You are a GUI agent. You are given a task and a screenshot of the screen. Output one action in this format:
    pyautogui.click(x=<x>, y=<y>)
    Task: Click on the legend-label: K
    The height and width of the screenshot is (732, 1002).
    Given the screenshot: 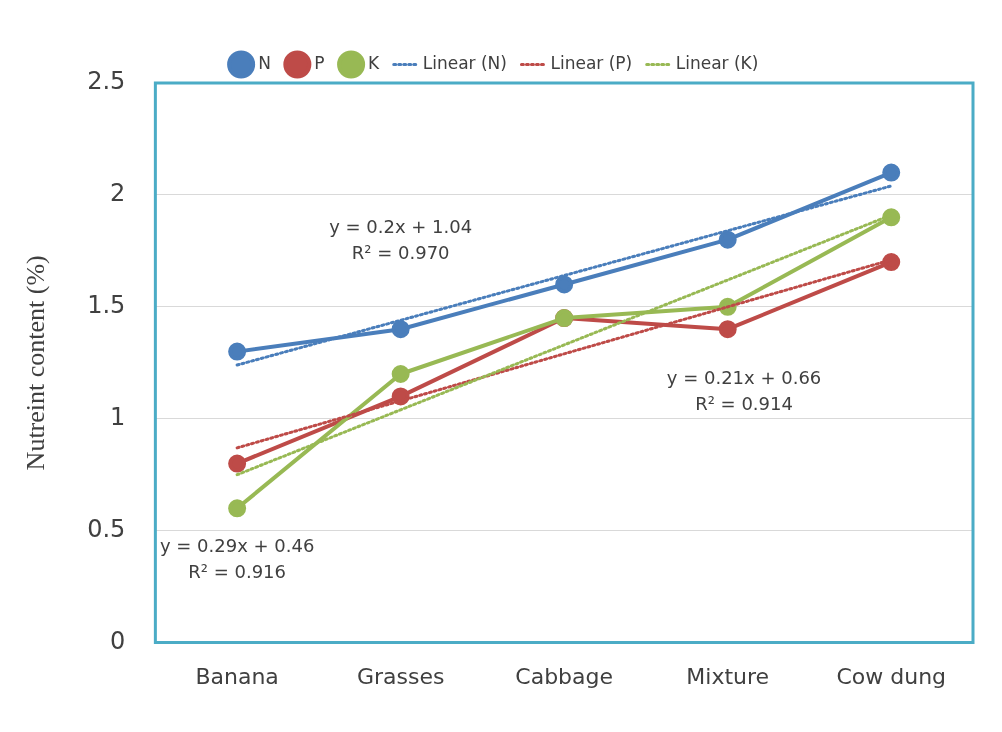 What is the action you would take?
    pyautogui.click(x=374, y=62)
    